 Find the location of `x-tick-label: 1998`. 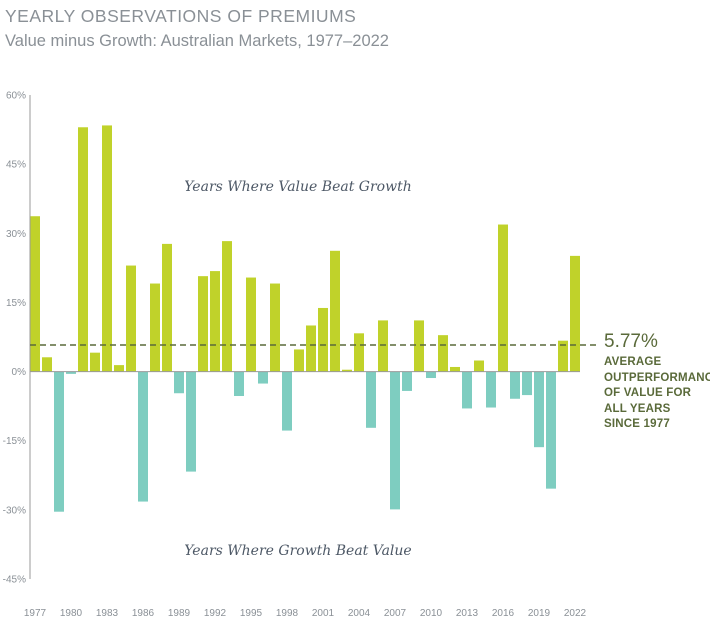

x-tick-label: 1998 is located at coordinates (287, 613).